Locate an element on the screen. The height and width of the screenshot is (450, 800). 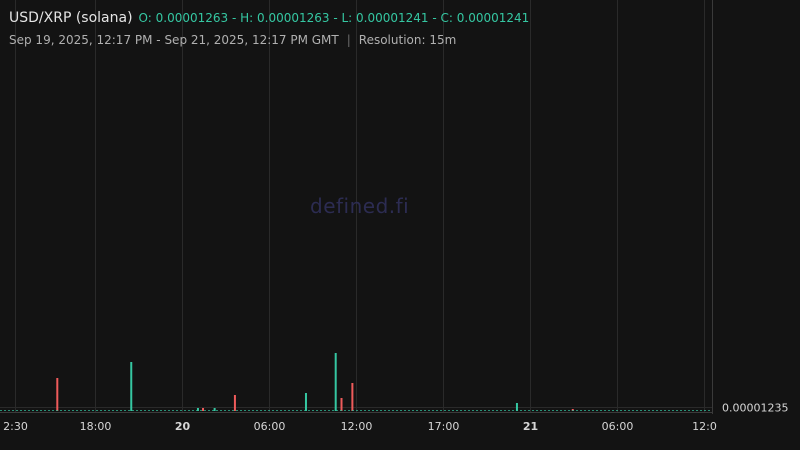
x-tick-label: 12:00 is located at coordinates (357, 426).